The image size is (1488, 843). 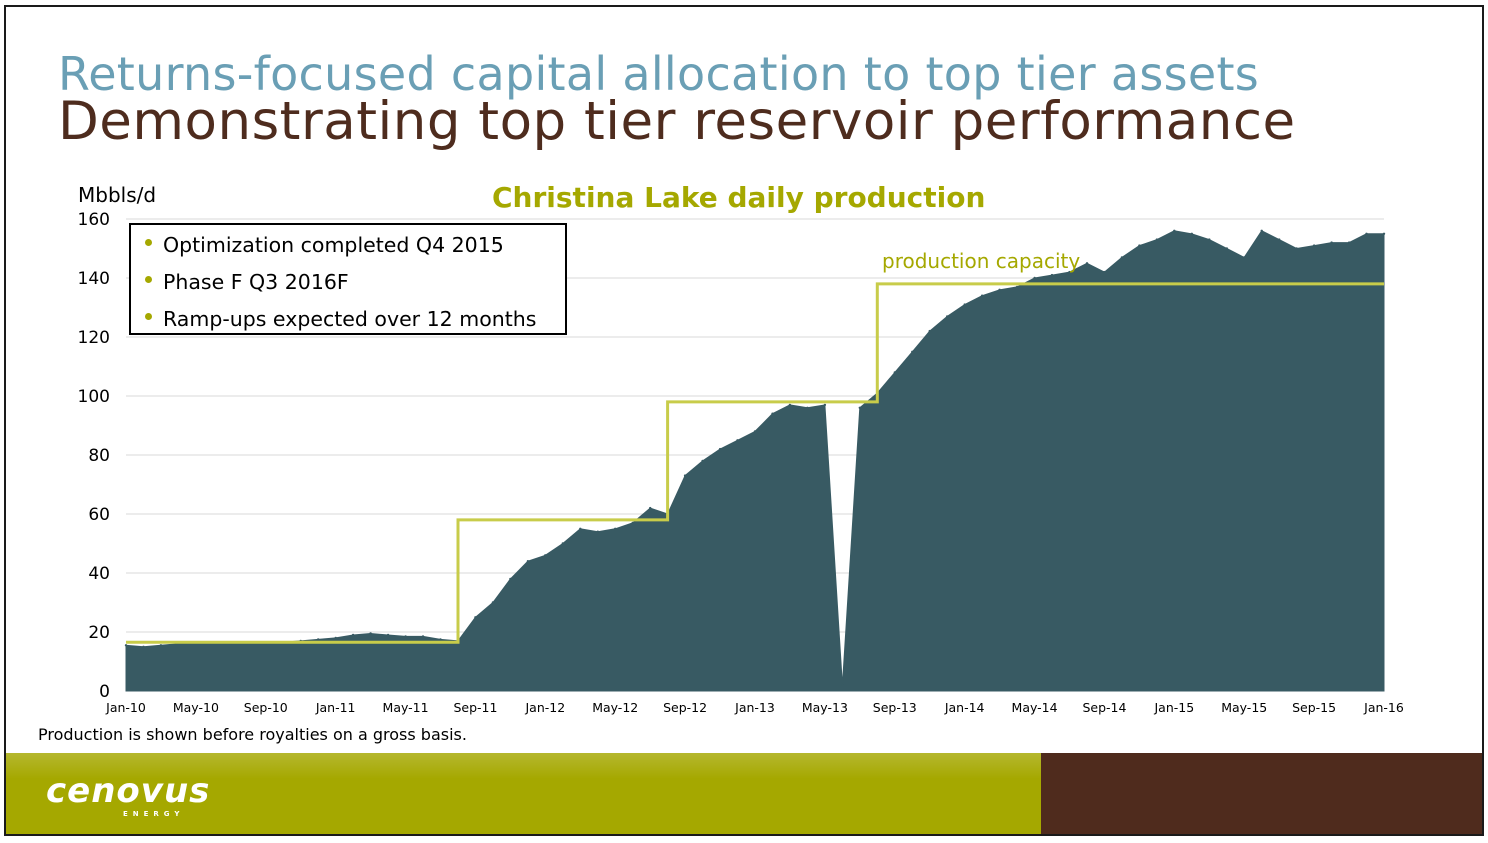 What do you see at coordinates (266, 707) in the screenshot?
I see `x-tick-label: Sep-10` at bounding box center [266, 707].